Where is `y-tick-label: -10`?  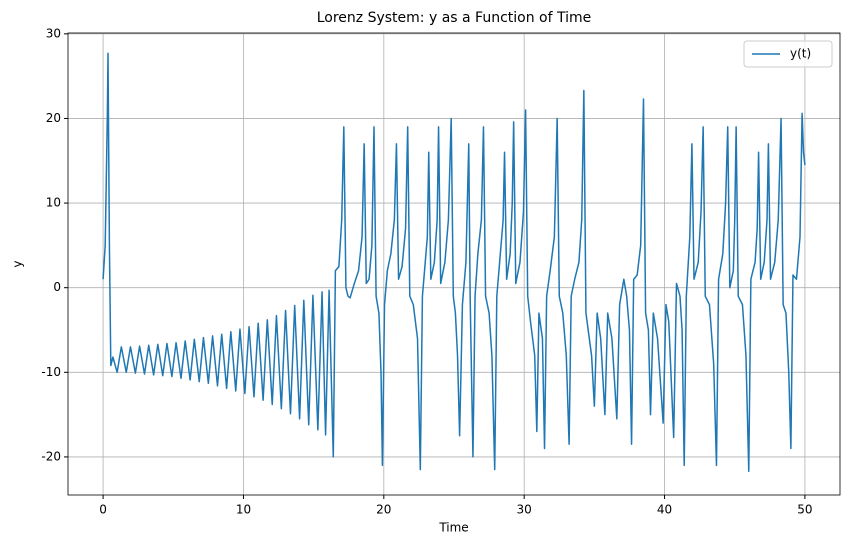 y-tick-label: -10 is located at coordinates (51, 372).